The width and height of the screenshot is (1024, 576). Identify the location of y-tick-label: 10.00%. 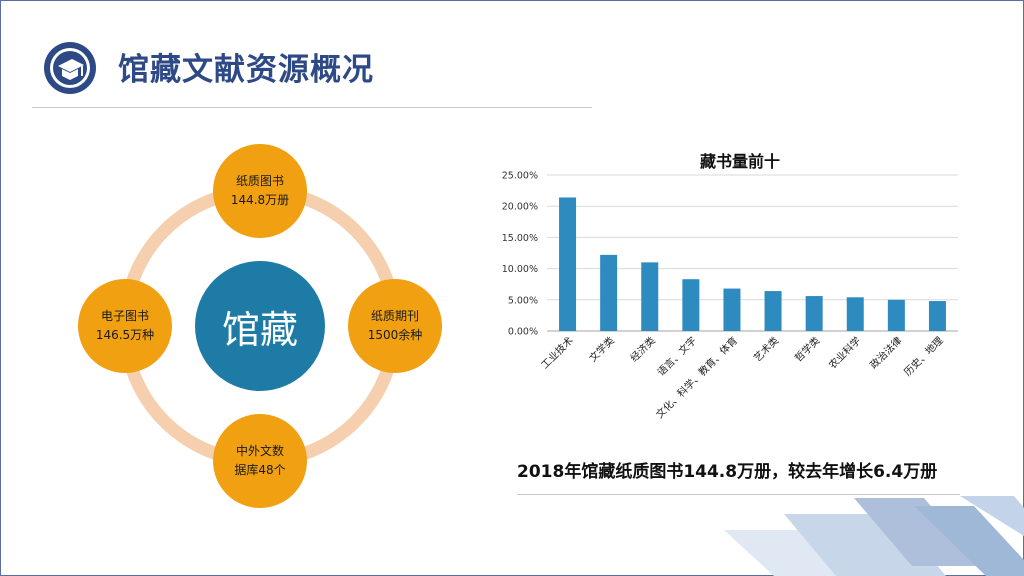
(520, 269).